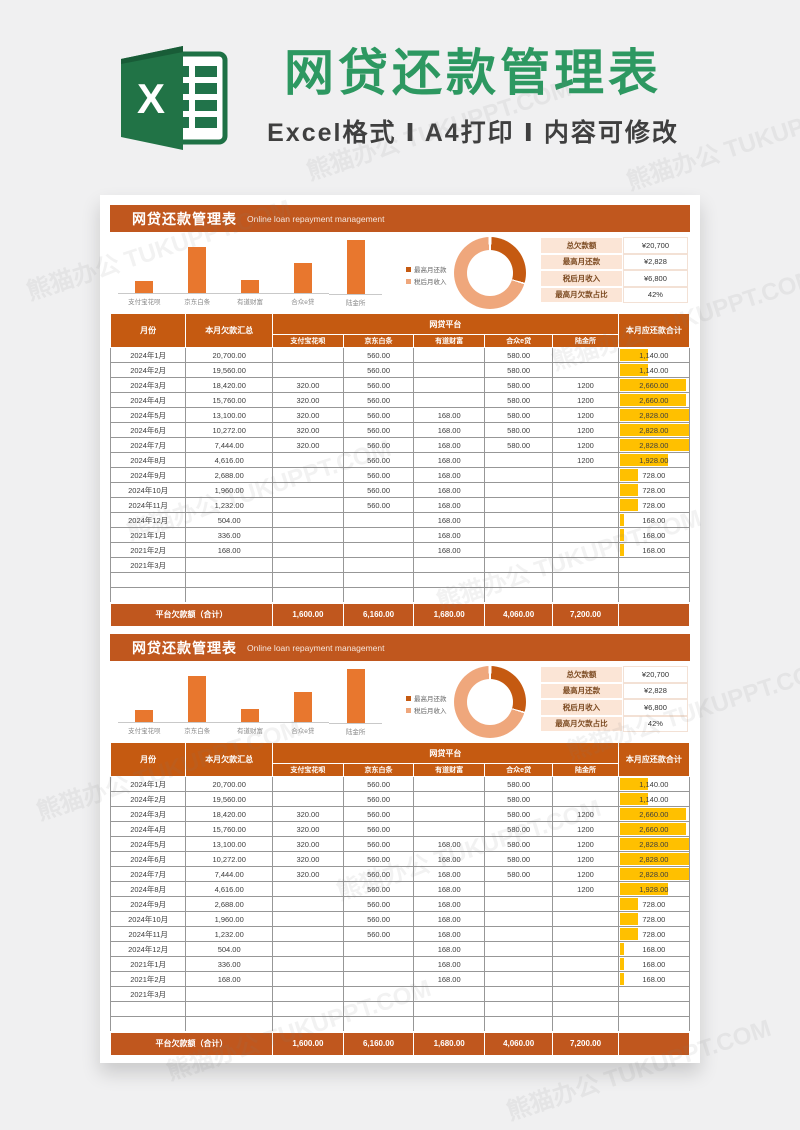  Describe the element at coordinates (654, 844) in the screenshot. I see `repay-total-value: 2,828.00` at that location.